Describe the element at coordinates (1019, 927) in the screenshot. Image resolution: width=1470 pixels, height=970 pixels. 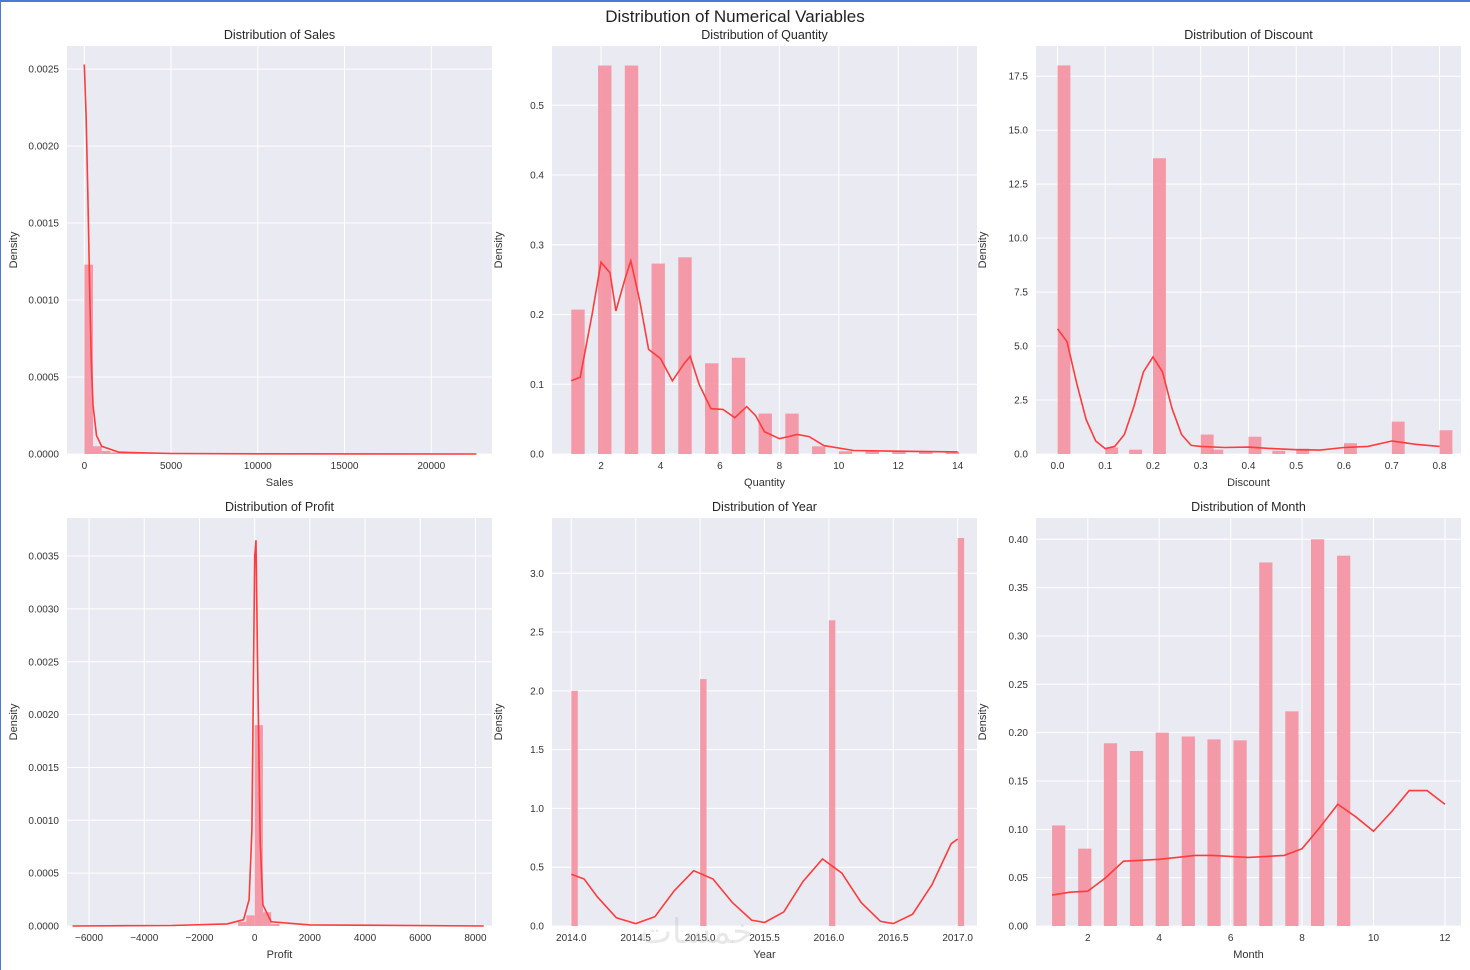
I see `y-tick-label: 0.00` at that location.